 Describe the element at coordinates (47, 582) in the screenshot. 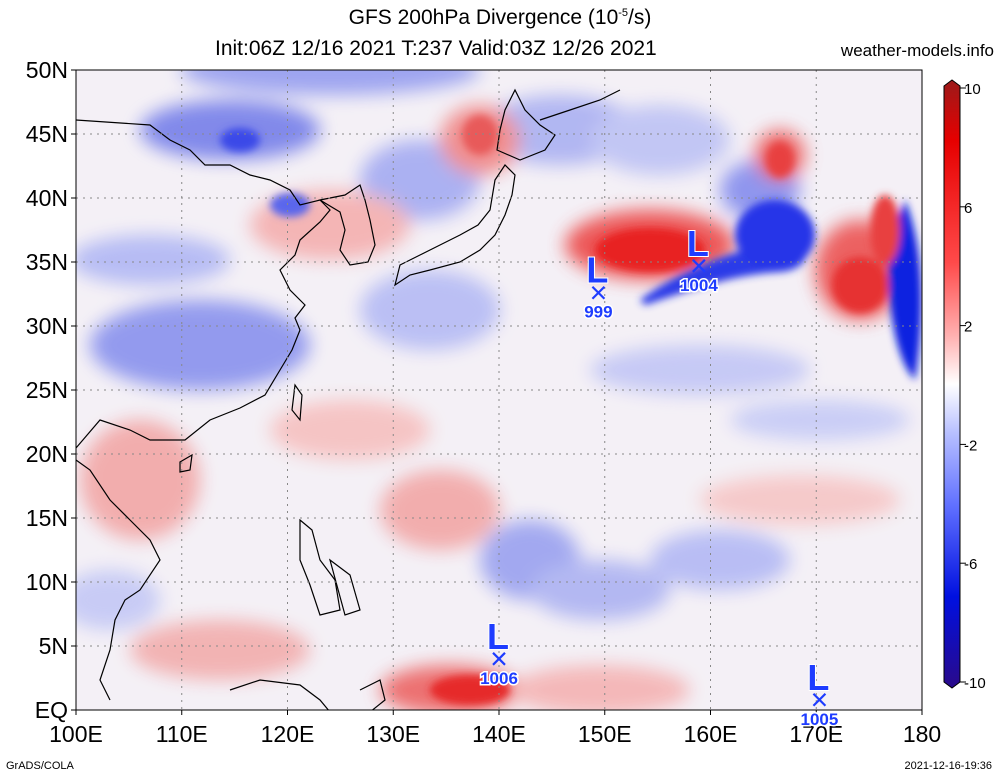

I see `lat-tick-label: 10N` at that location.